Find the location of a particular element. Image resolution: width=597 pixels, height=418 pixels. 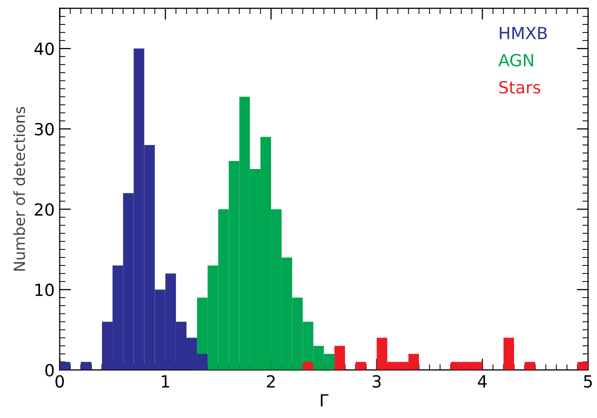

x-tick-label: 5 is located at coordinates (588, 381).